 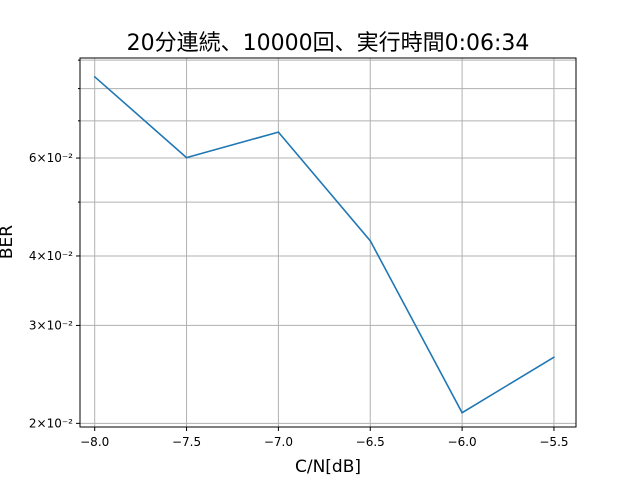 I want to click on y-axis-ticks: 2×10⁻² 3×10⁻² 4×10⁻² 6×10⁻², so click(x=54, y=244).